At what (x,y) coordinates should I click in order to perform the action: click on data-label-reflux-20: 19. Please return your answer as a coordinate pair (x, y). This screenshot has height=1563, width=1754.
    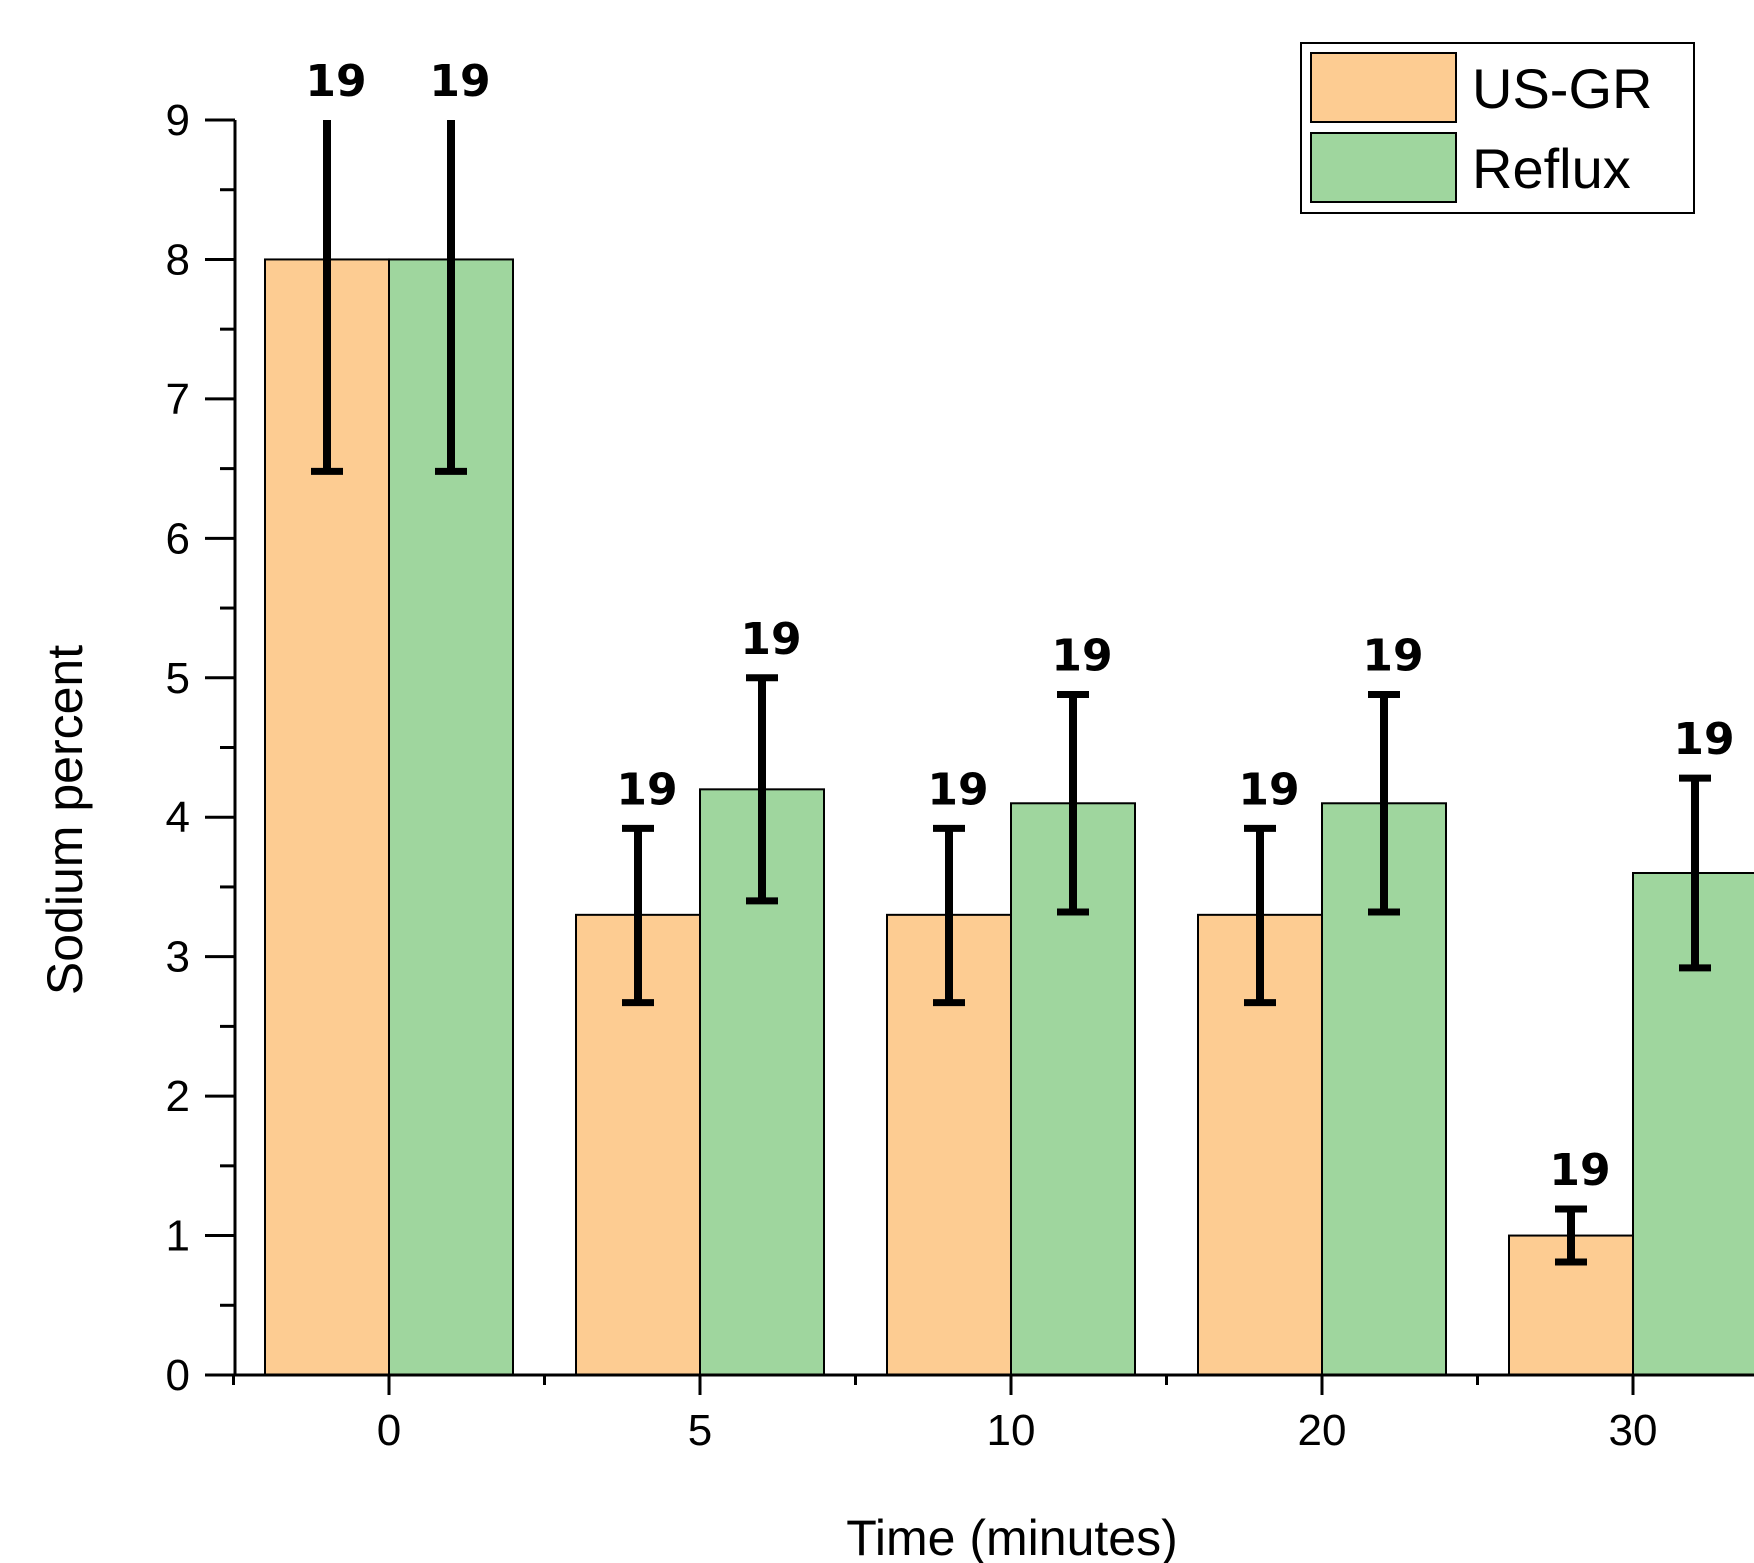
    Looking at the image, I should click on (1392, 656).